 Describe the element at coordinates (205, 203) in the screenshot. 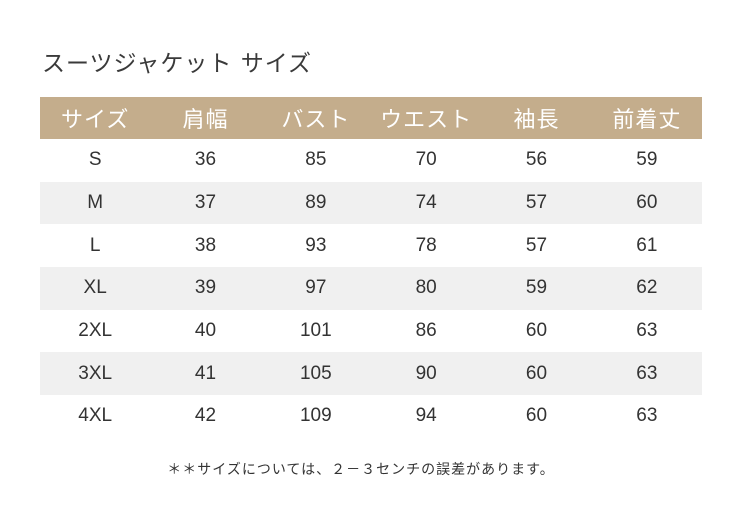

I see `cell-shoulder-width: 37` at that location.